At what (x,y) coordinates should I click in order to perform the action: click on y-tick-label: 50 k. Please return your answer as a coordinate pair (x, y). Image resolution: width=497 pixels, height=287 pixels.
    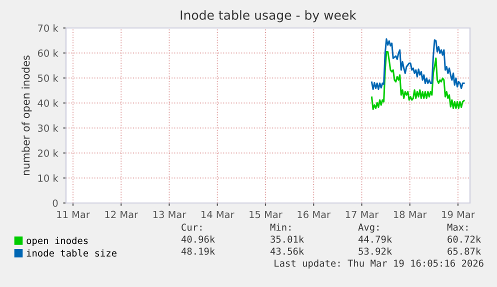
    Looking at the image, I should click on (48, 78).